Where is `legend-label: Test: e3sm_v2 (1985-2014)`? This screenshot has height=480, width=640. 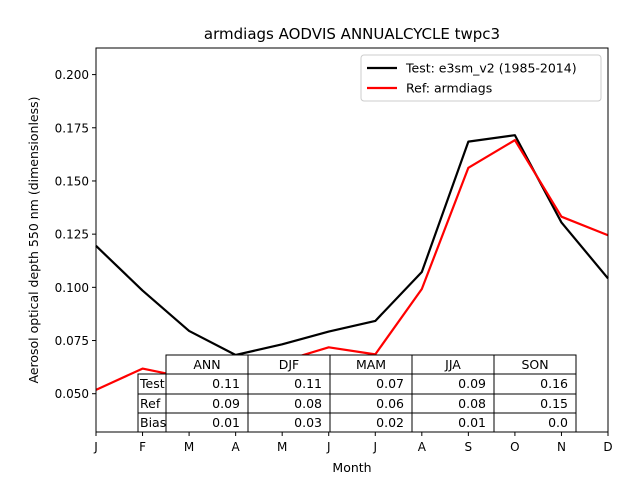
legend-label: Test: e3sm_v2 (1985-2014) is located at coordinates (491, 68).